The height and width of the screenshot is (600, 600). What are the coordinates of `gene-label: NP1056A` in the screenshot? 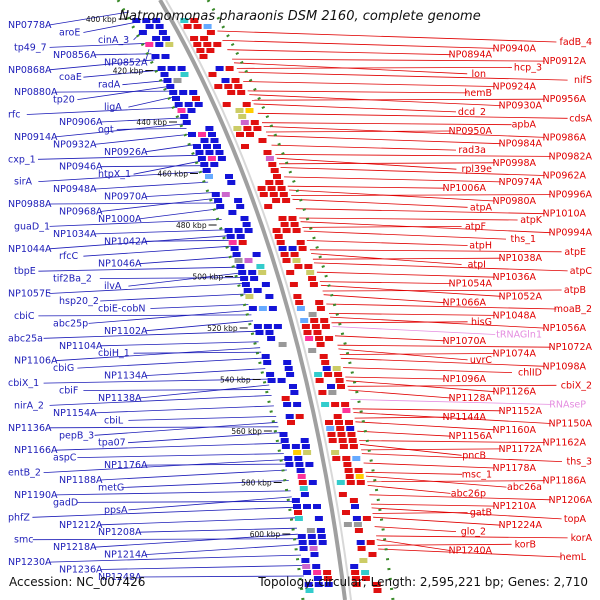 It's located at (564, 328).